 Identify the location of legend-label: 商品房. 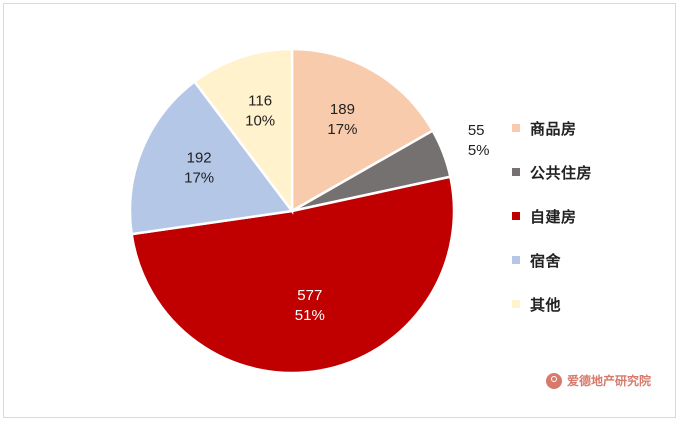
(553, 128).